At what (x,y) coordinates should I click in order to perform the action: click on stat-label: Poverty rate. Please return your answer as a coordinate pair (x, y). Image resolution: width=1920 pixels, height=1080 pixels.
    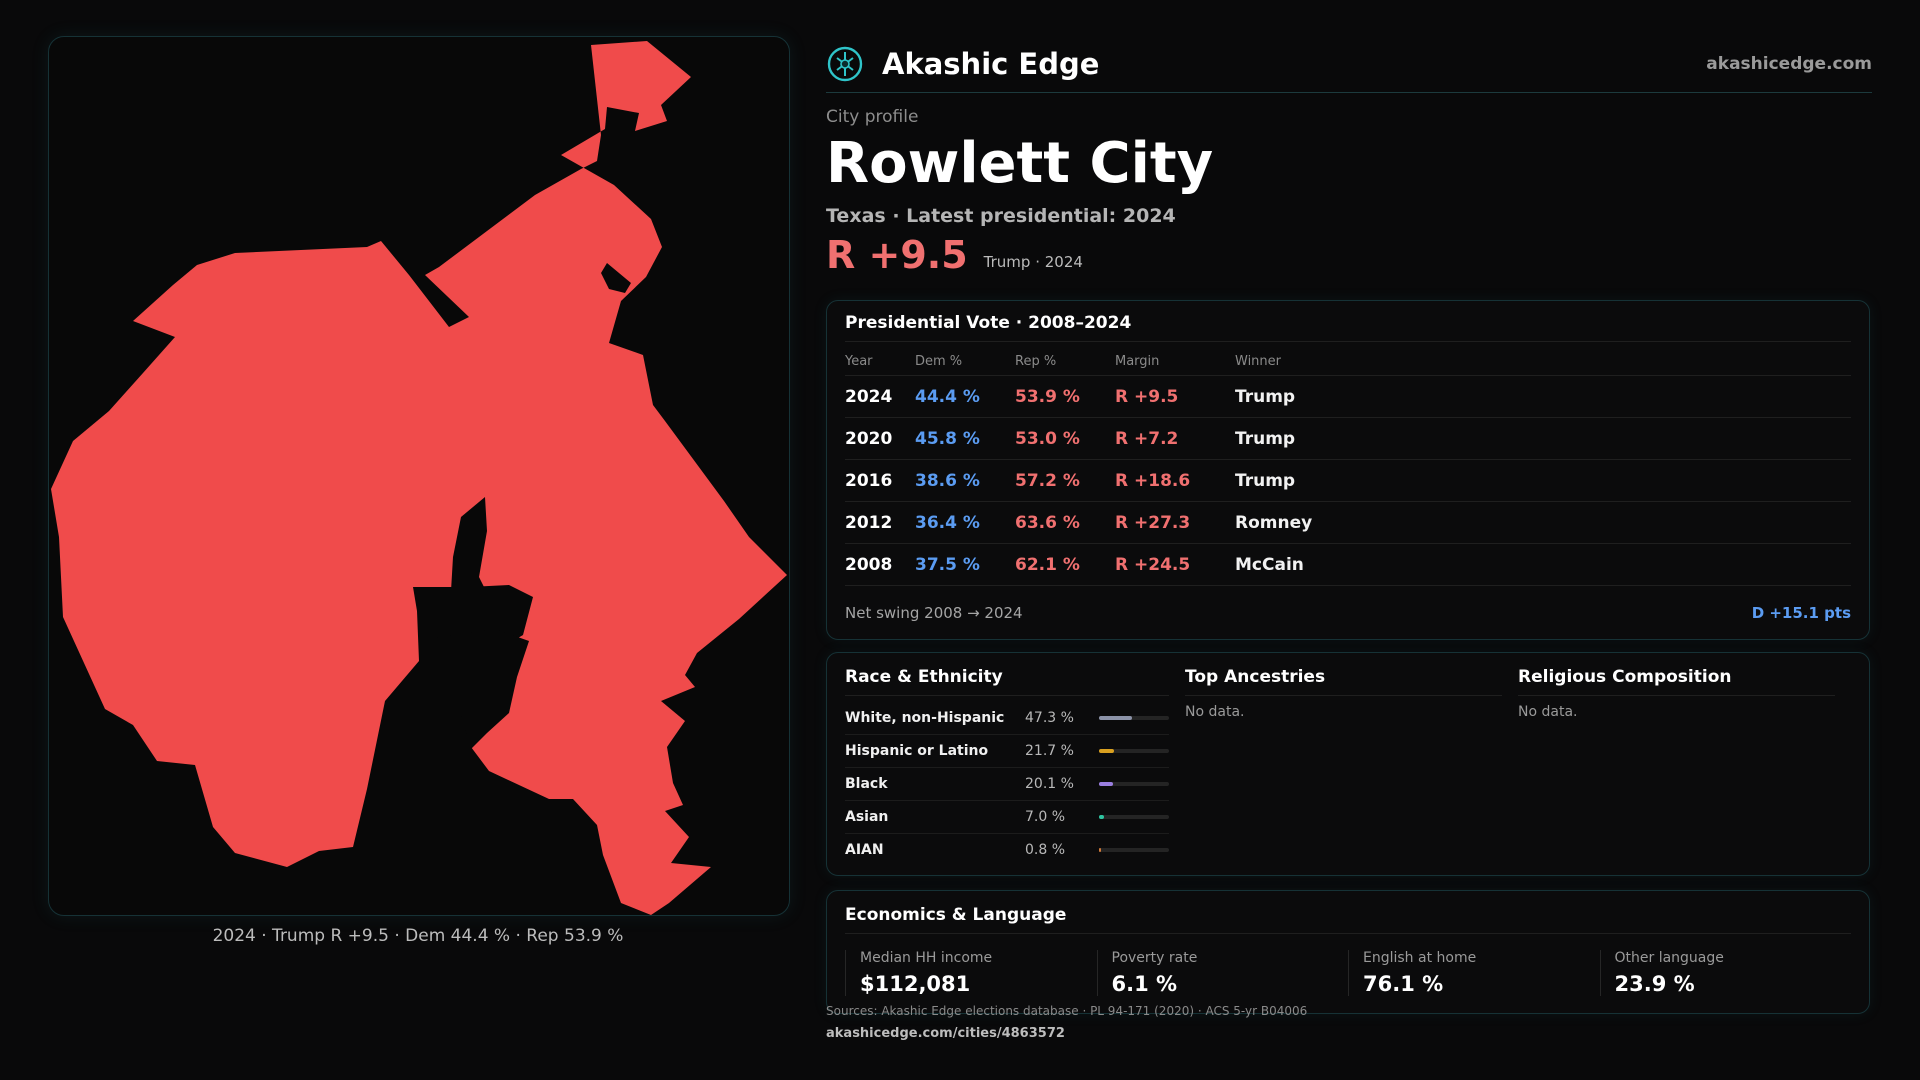
    Looking at the image, I should click on (1154, 958).